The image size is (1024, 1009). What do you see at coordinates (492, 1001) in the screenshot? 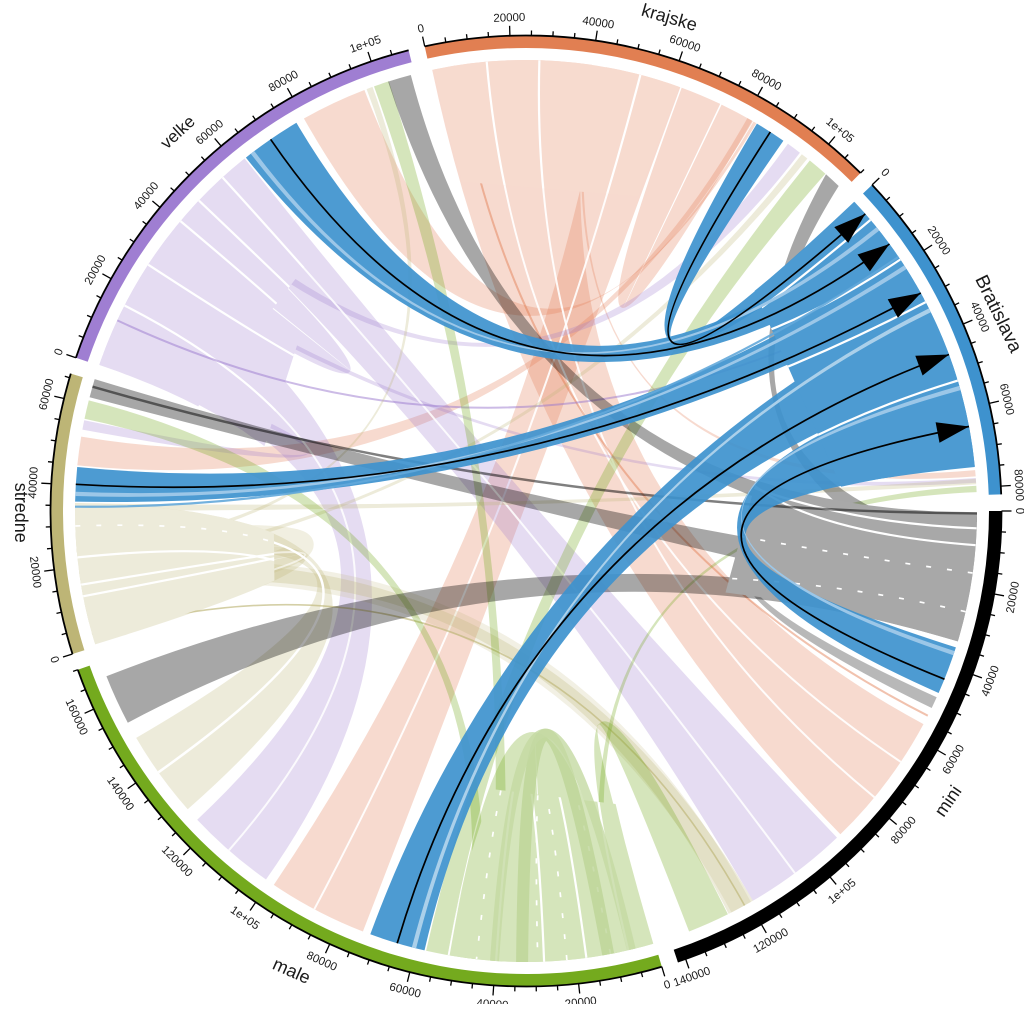
I see `svg-text: 40000` at bounding box center [492, 1001].